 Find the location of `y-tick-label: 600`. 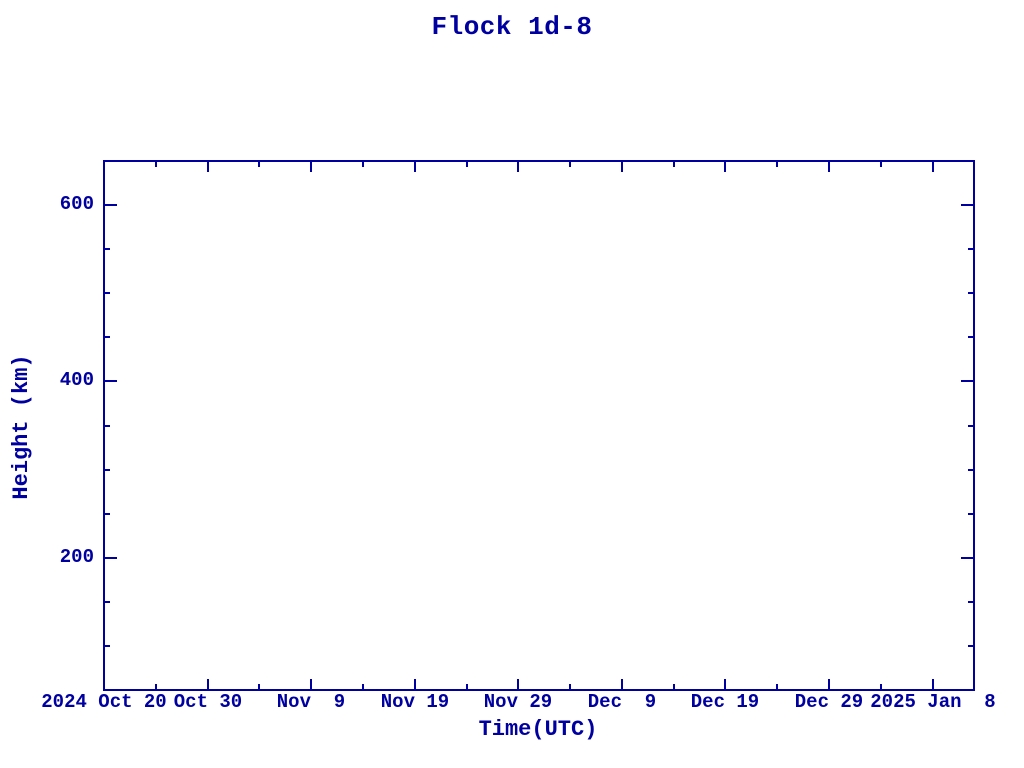

y-tick-label: 600 is located at coordinates (76, 204).